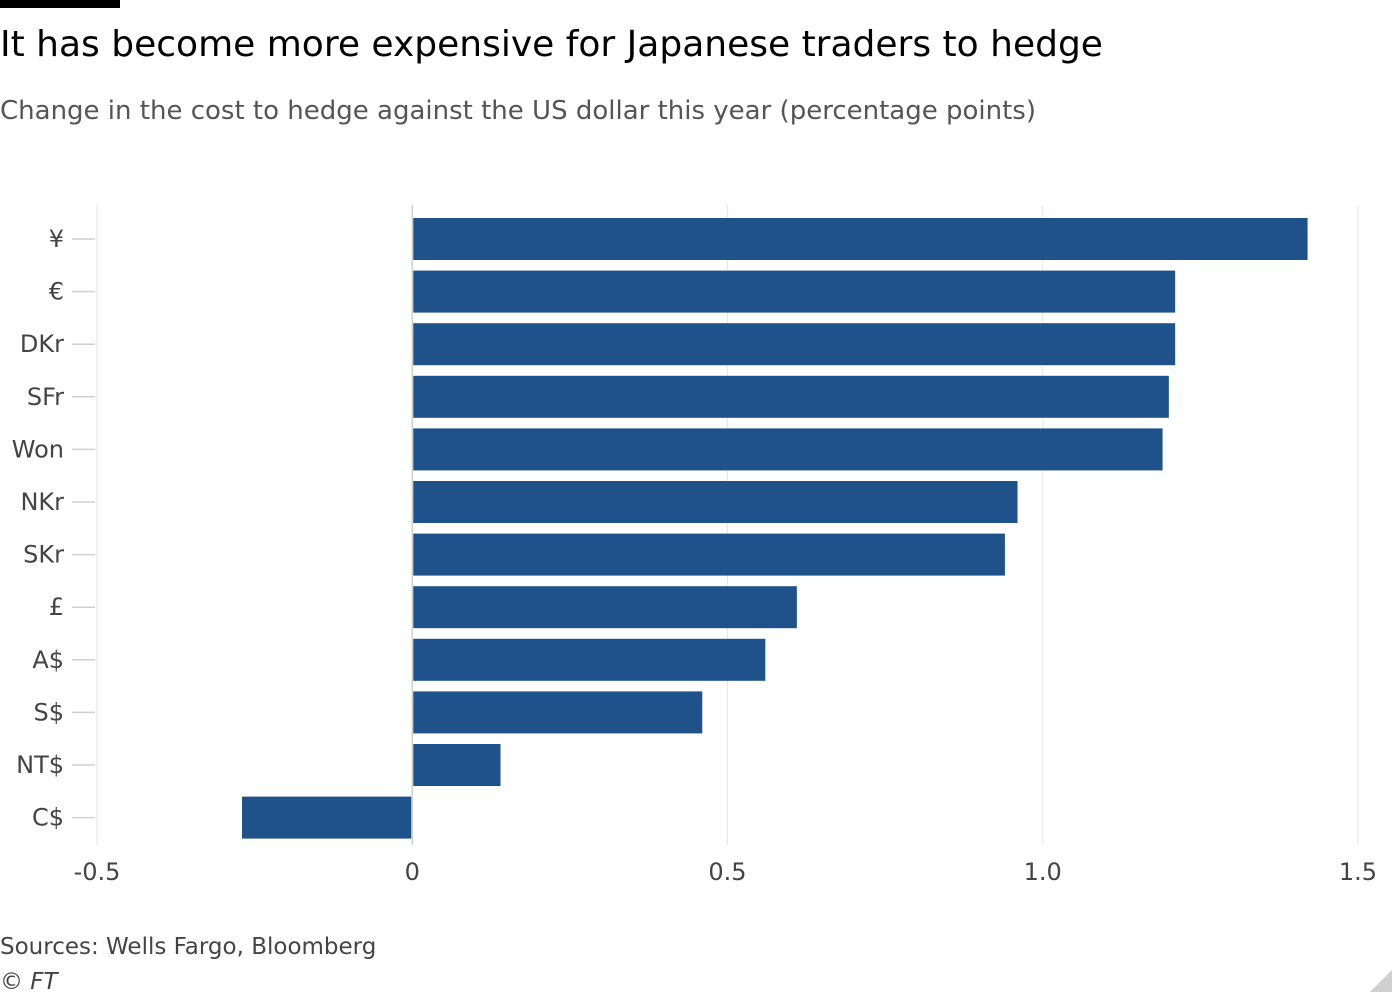 This screenshot has width=1400, height=1000. What do you see at coordinates (29, 982) in the screenshot?
I see `ft-credit: © FT` at bounding box center [29, 982].